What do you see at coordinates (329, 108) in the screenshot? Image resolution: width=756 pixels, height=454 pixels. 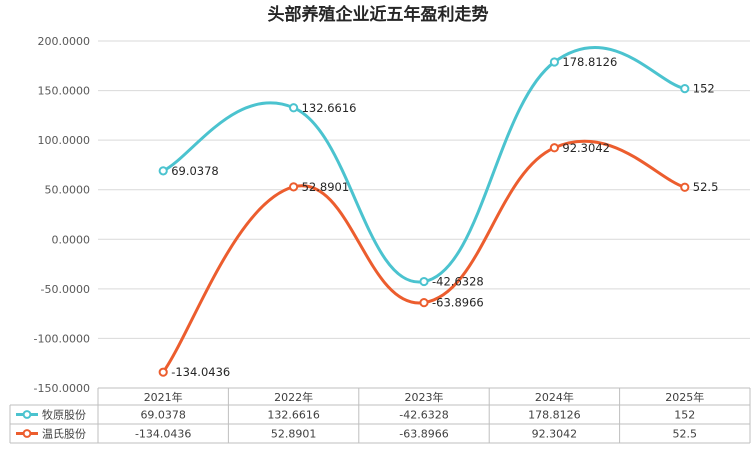 I see `data-label: 132.6616` at bounding box center [329, 108].